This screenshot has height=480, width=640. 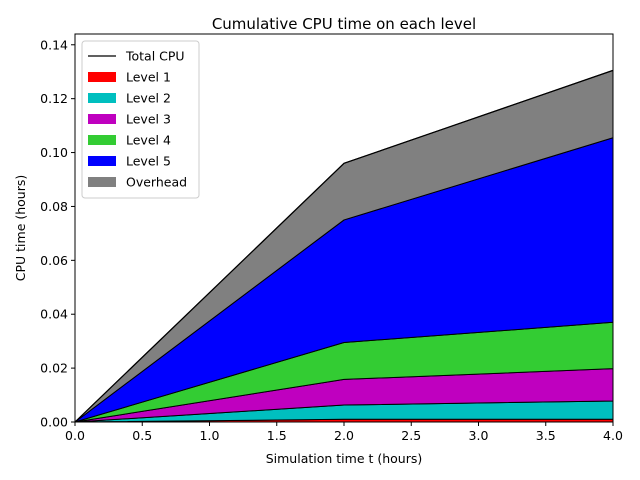 What do you see at coordinates (344, 458) in the screenshot?
I see `x-axis-title: Simulation time t (hours)` at bounding box center [344, 458].